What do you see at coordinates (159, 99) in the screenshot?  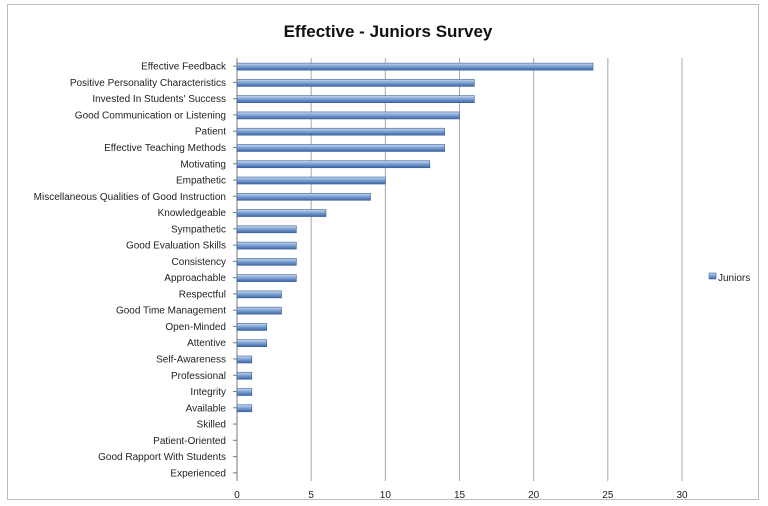 I see `category-label: Invested In Students' Success` at bounding box center [159, 99].